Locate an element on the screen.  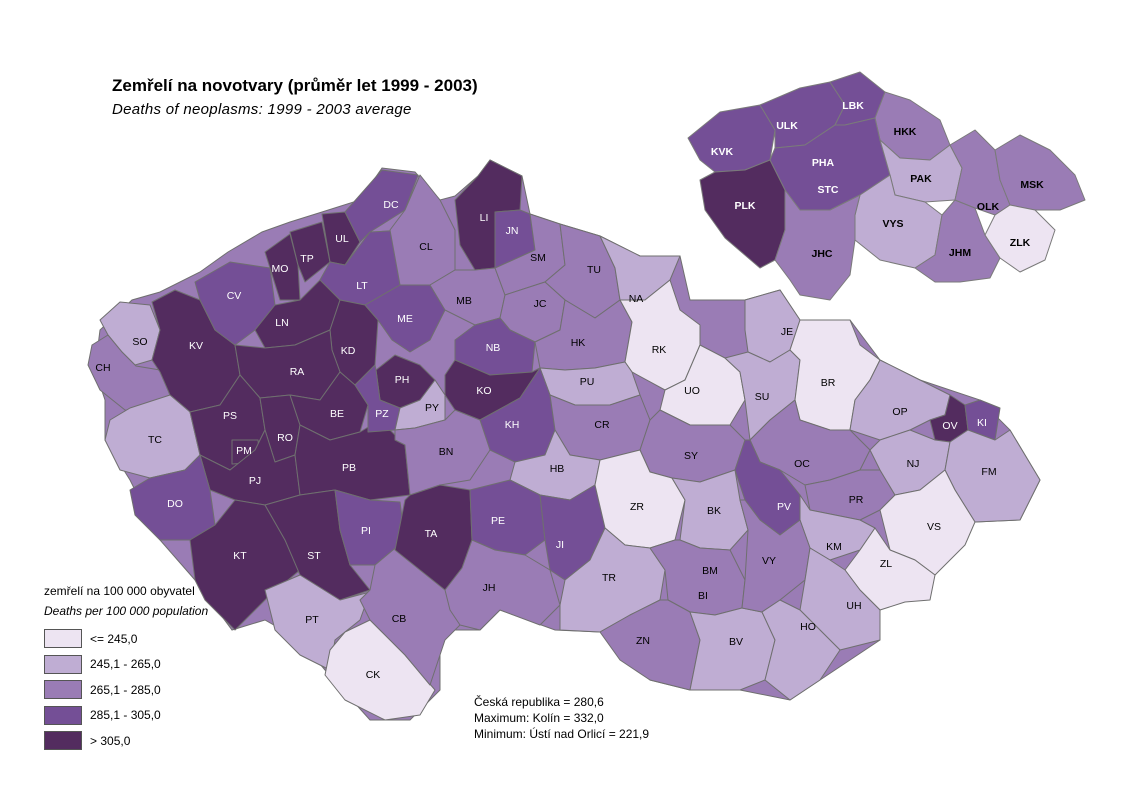
region-label-msk: MSK is located at coordinates (1032, 185).